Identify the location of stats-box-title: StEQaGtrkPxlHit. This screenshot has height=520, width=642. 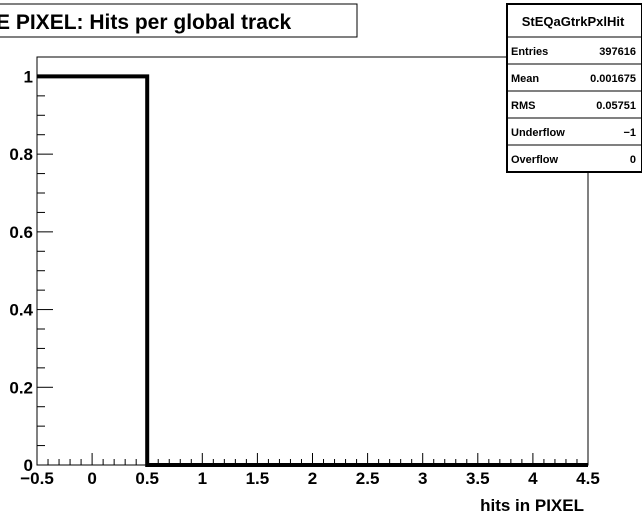
(573, 21).